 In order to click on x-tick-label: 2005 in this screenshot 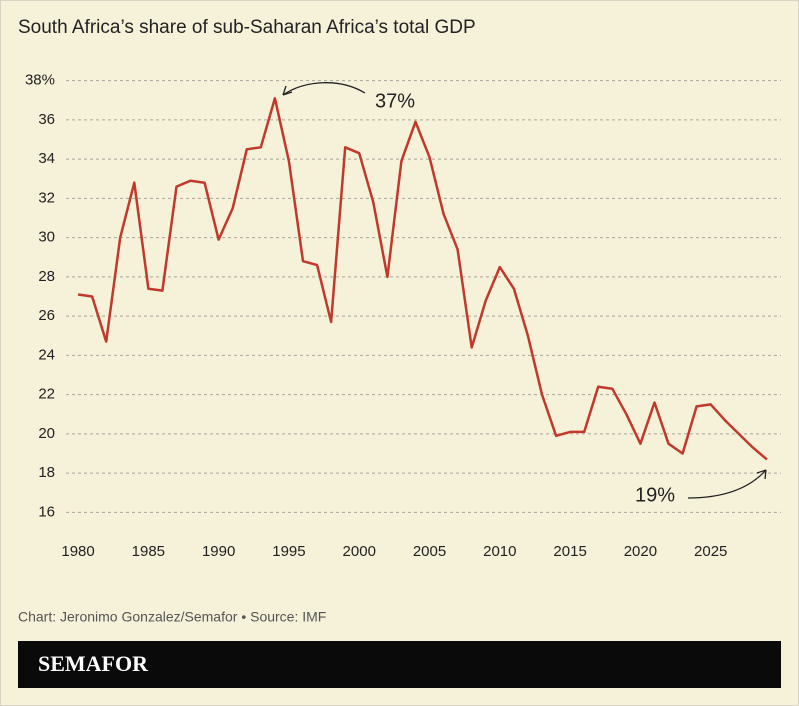, I will do `click(429, 551)`.